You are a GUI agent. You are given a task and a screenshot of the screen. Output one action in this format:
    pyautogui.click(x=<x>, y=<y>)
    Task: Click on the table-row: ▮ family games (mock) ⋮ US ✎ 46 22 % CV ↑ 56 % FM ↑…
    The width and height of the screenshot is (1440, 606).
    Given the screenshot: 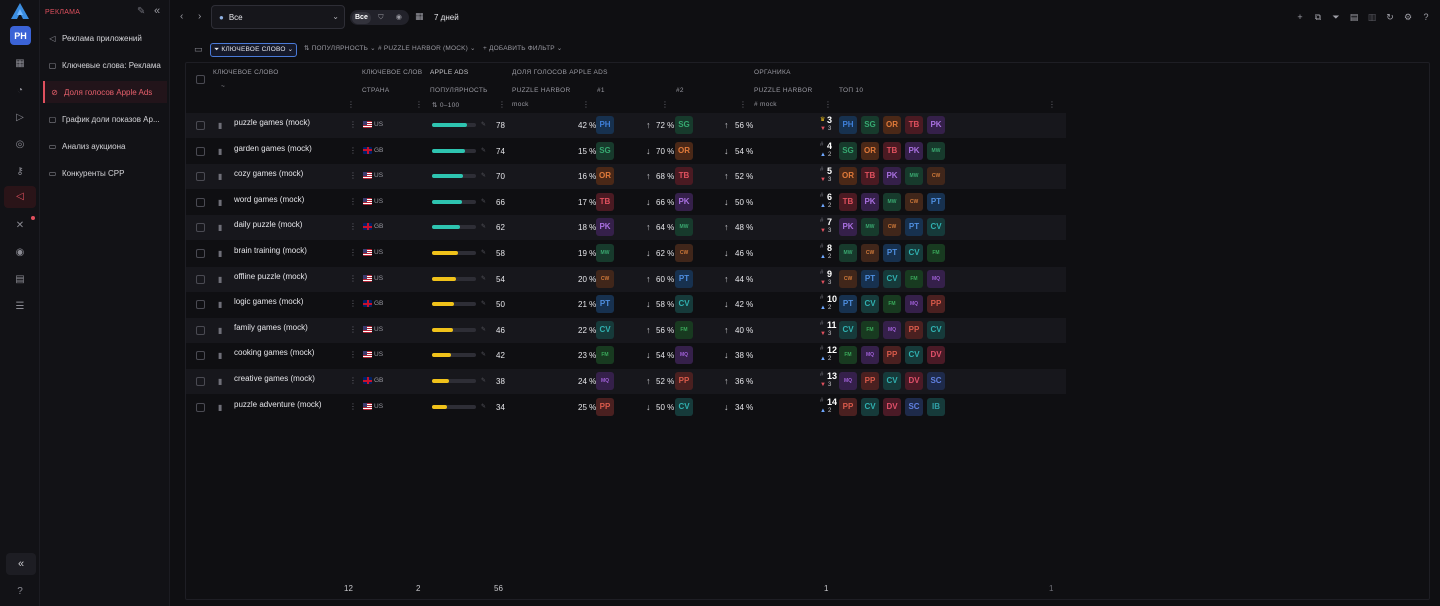 What is the action you would take?
    pyautogui.click(x=626, y=330)
    